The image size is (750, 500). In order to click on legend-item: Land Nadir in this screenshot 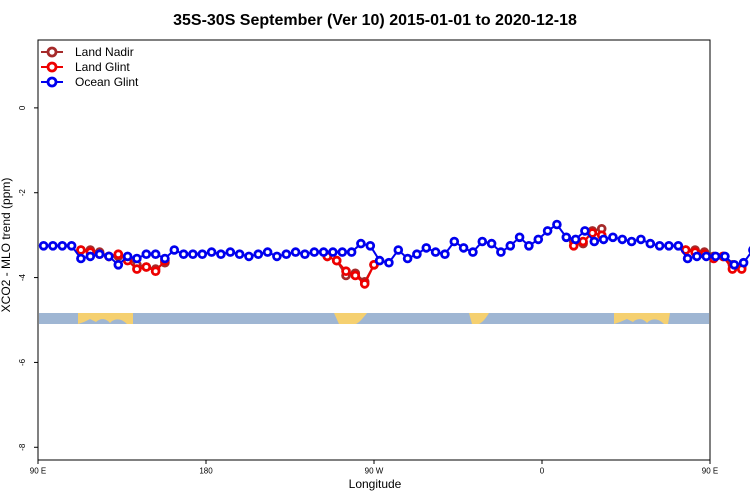, I will do `click(87, 52)`.